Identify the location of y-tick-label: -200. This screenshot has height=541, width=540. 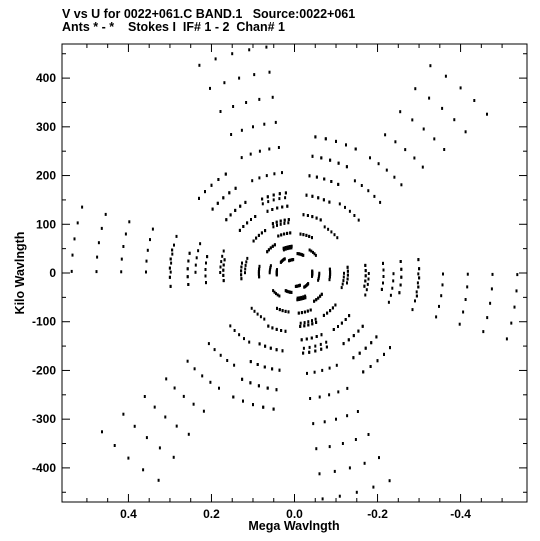
(44, 370).